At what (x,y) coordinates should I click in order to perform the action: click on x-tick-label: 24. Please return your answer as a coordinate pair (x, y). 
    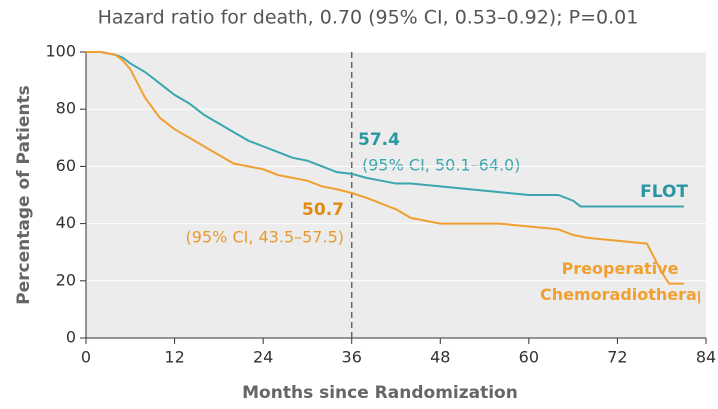
    Looking at the image, I should click on (263, 357).